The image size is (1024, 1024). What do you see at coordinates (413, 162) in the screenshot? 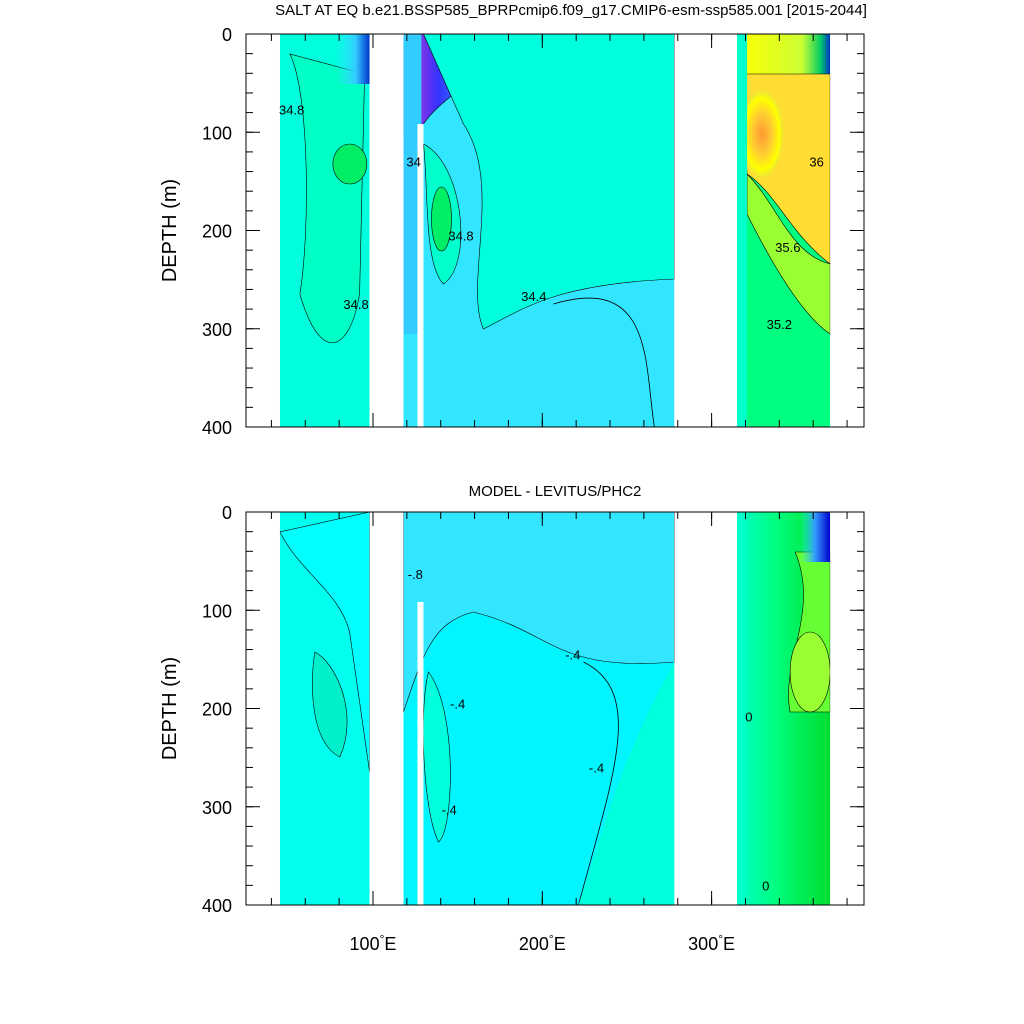
I see `contour-label: 34` at bounding box center [413, 162].